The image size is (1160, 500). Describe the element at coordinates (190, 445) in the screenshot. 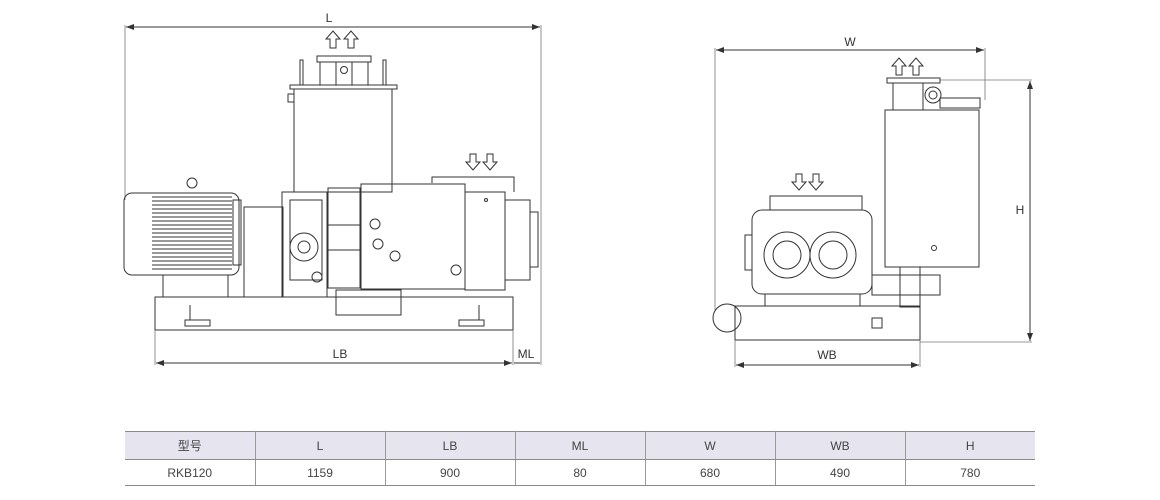

I see `header-model: 型号` at that location.